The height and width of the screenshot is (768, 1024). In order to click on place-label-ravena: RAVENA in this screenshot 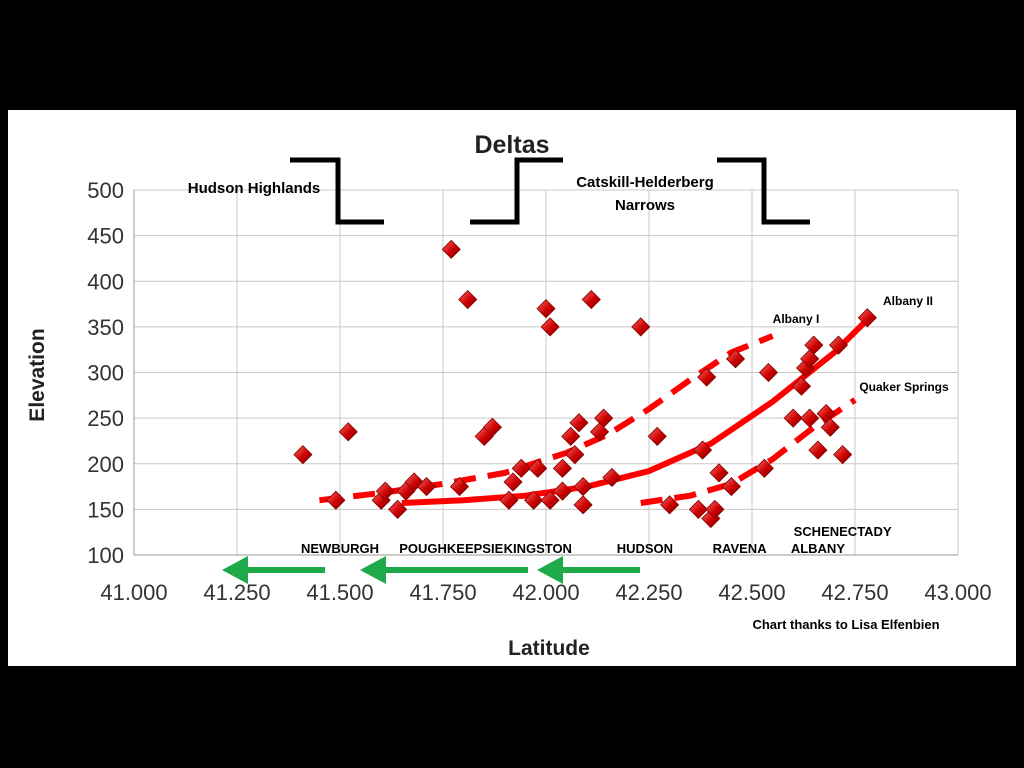, I will do `click(740, 548)`.